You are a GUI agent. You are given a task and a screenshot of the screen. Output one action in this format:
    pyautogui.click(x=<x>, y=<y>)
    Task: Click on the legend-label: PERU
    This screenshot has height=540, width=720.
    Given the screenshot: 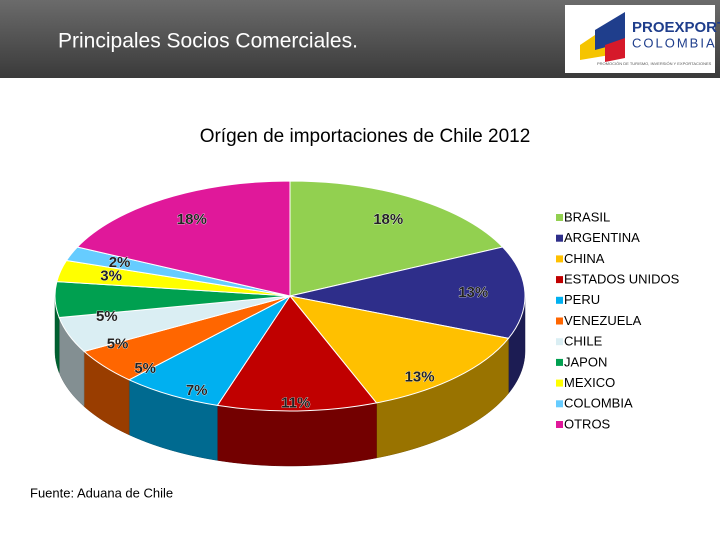 What is the action you would take?
    pyautogui.click(x=582, y=299)
    